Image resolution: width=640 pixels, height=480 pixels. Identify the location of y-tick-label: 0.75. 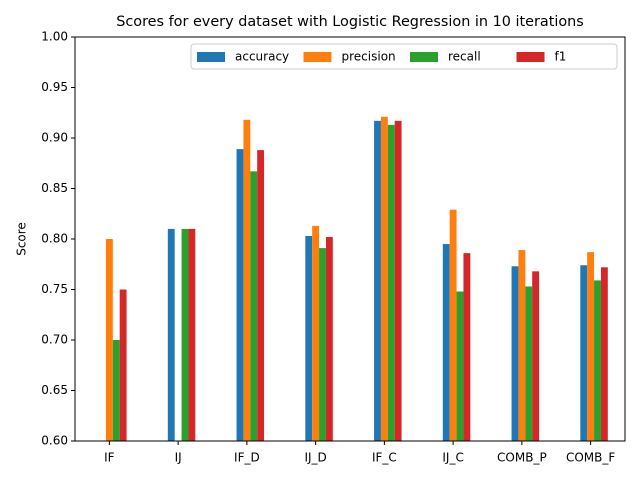
(54, 289).